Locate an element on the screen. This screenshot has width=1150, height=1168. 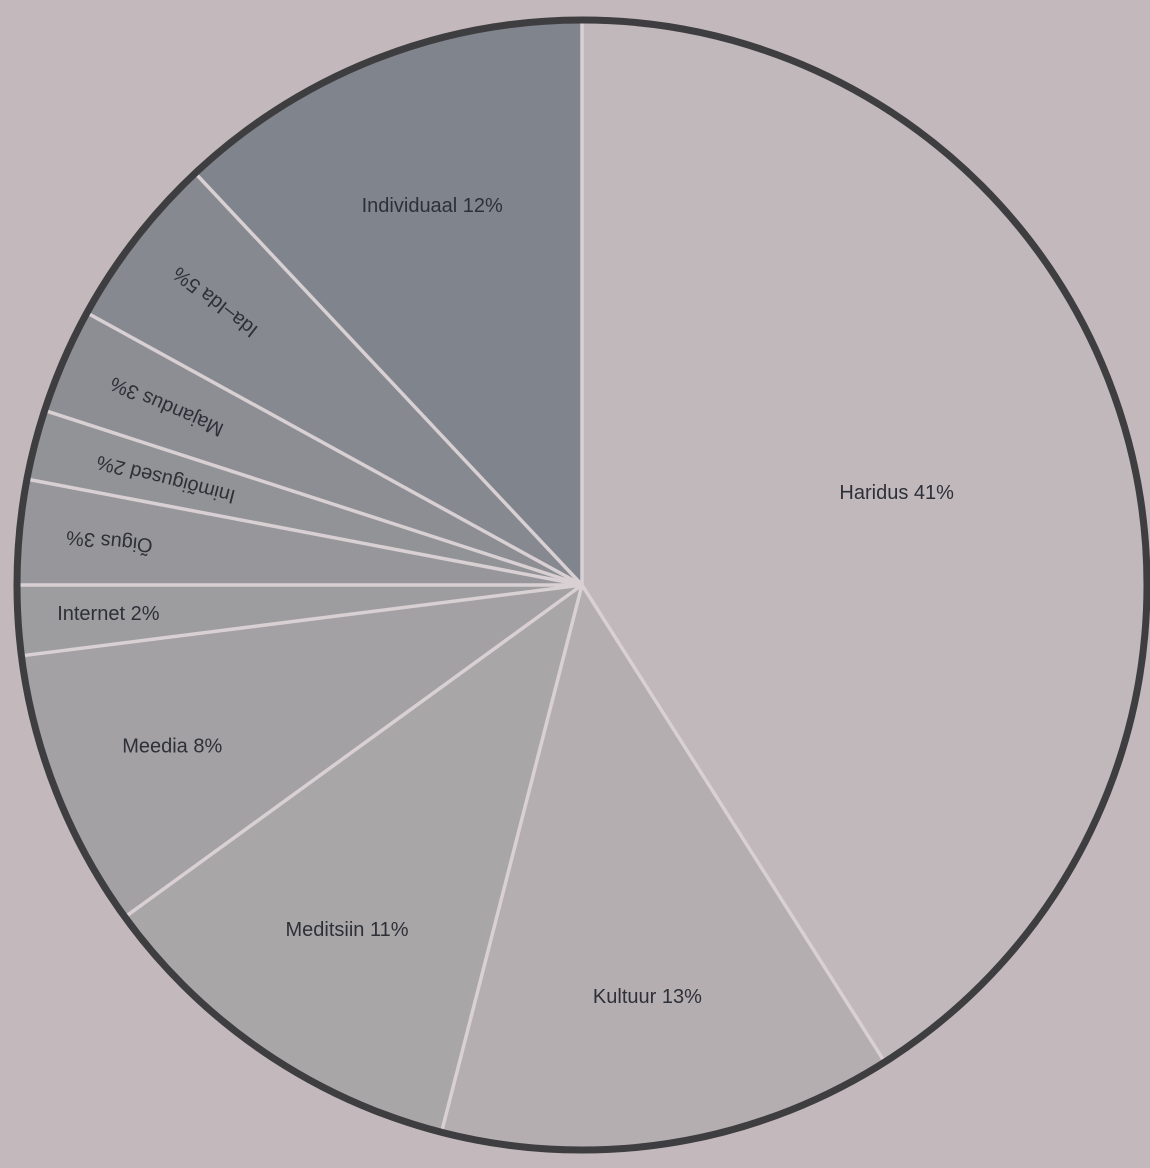
slice-label: Internet 2% is located at coordinates (108, 614).